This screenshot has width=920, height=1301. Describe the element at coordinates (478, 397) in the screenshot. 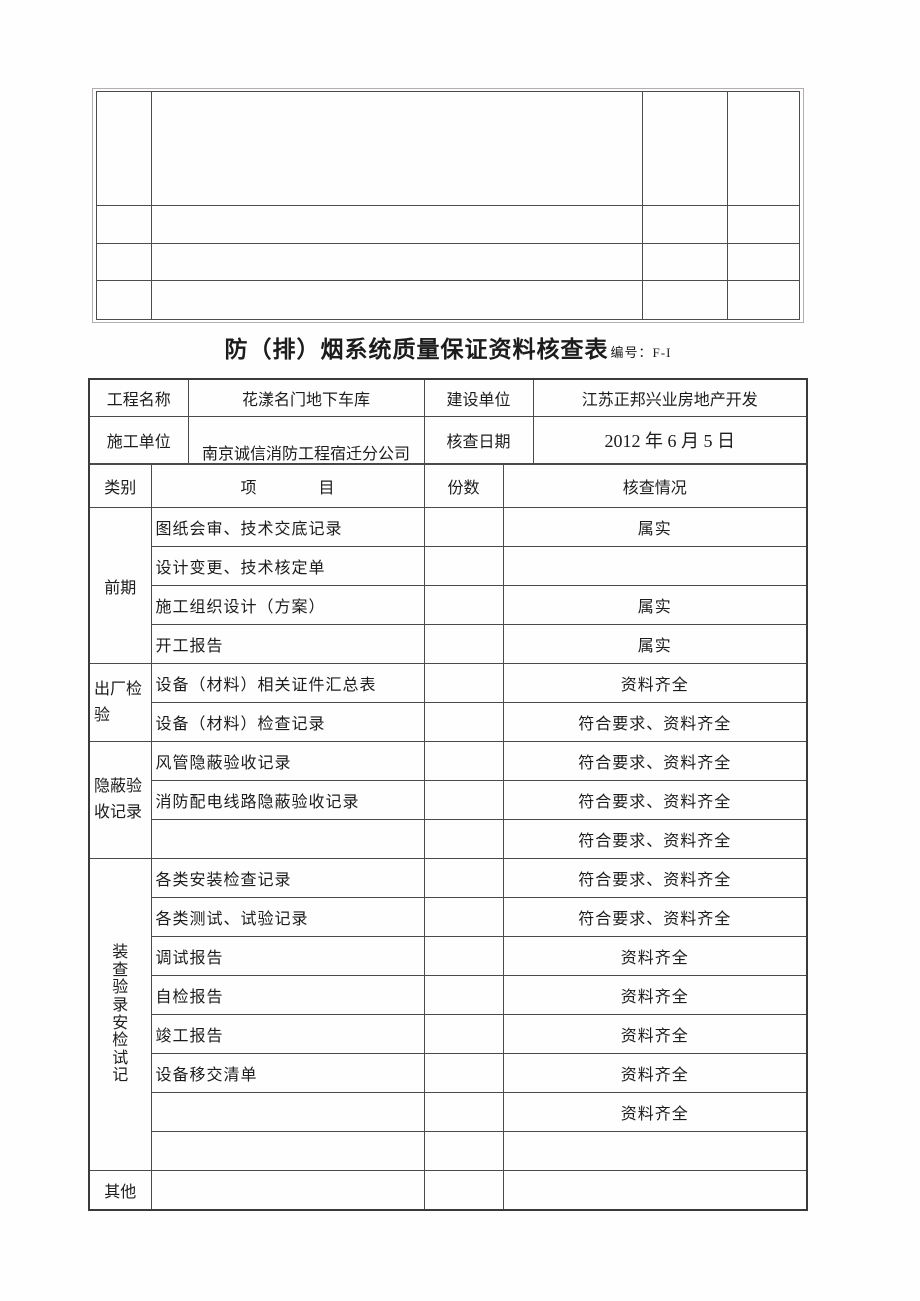

I see `builder-label: 建设单位` at that location.